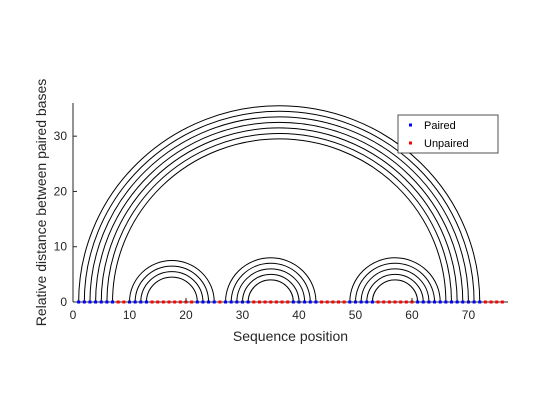  Describe the element at coordinates (63, 302) in the screenshot. I see `y-tick-label: 0` at that location.